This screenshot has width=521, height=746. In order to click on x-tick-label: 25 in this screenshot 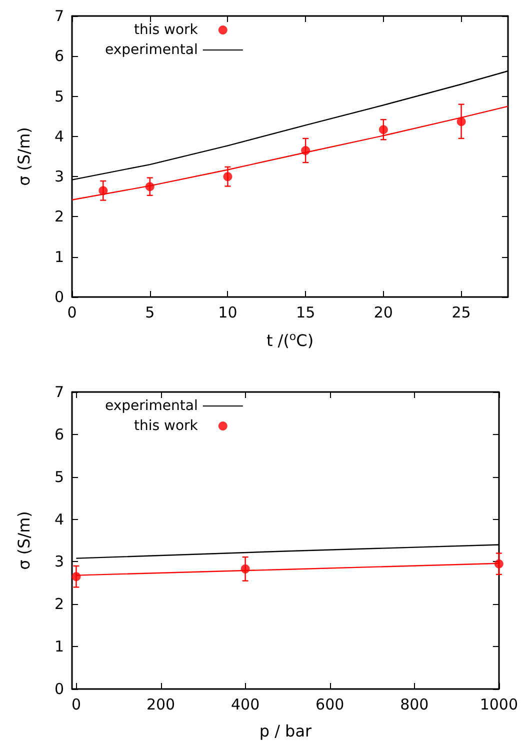, I will do `click(461, 313)`.